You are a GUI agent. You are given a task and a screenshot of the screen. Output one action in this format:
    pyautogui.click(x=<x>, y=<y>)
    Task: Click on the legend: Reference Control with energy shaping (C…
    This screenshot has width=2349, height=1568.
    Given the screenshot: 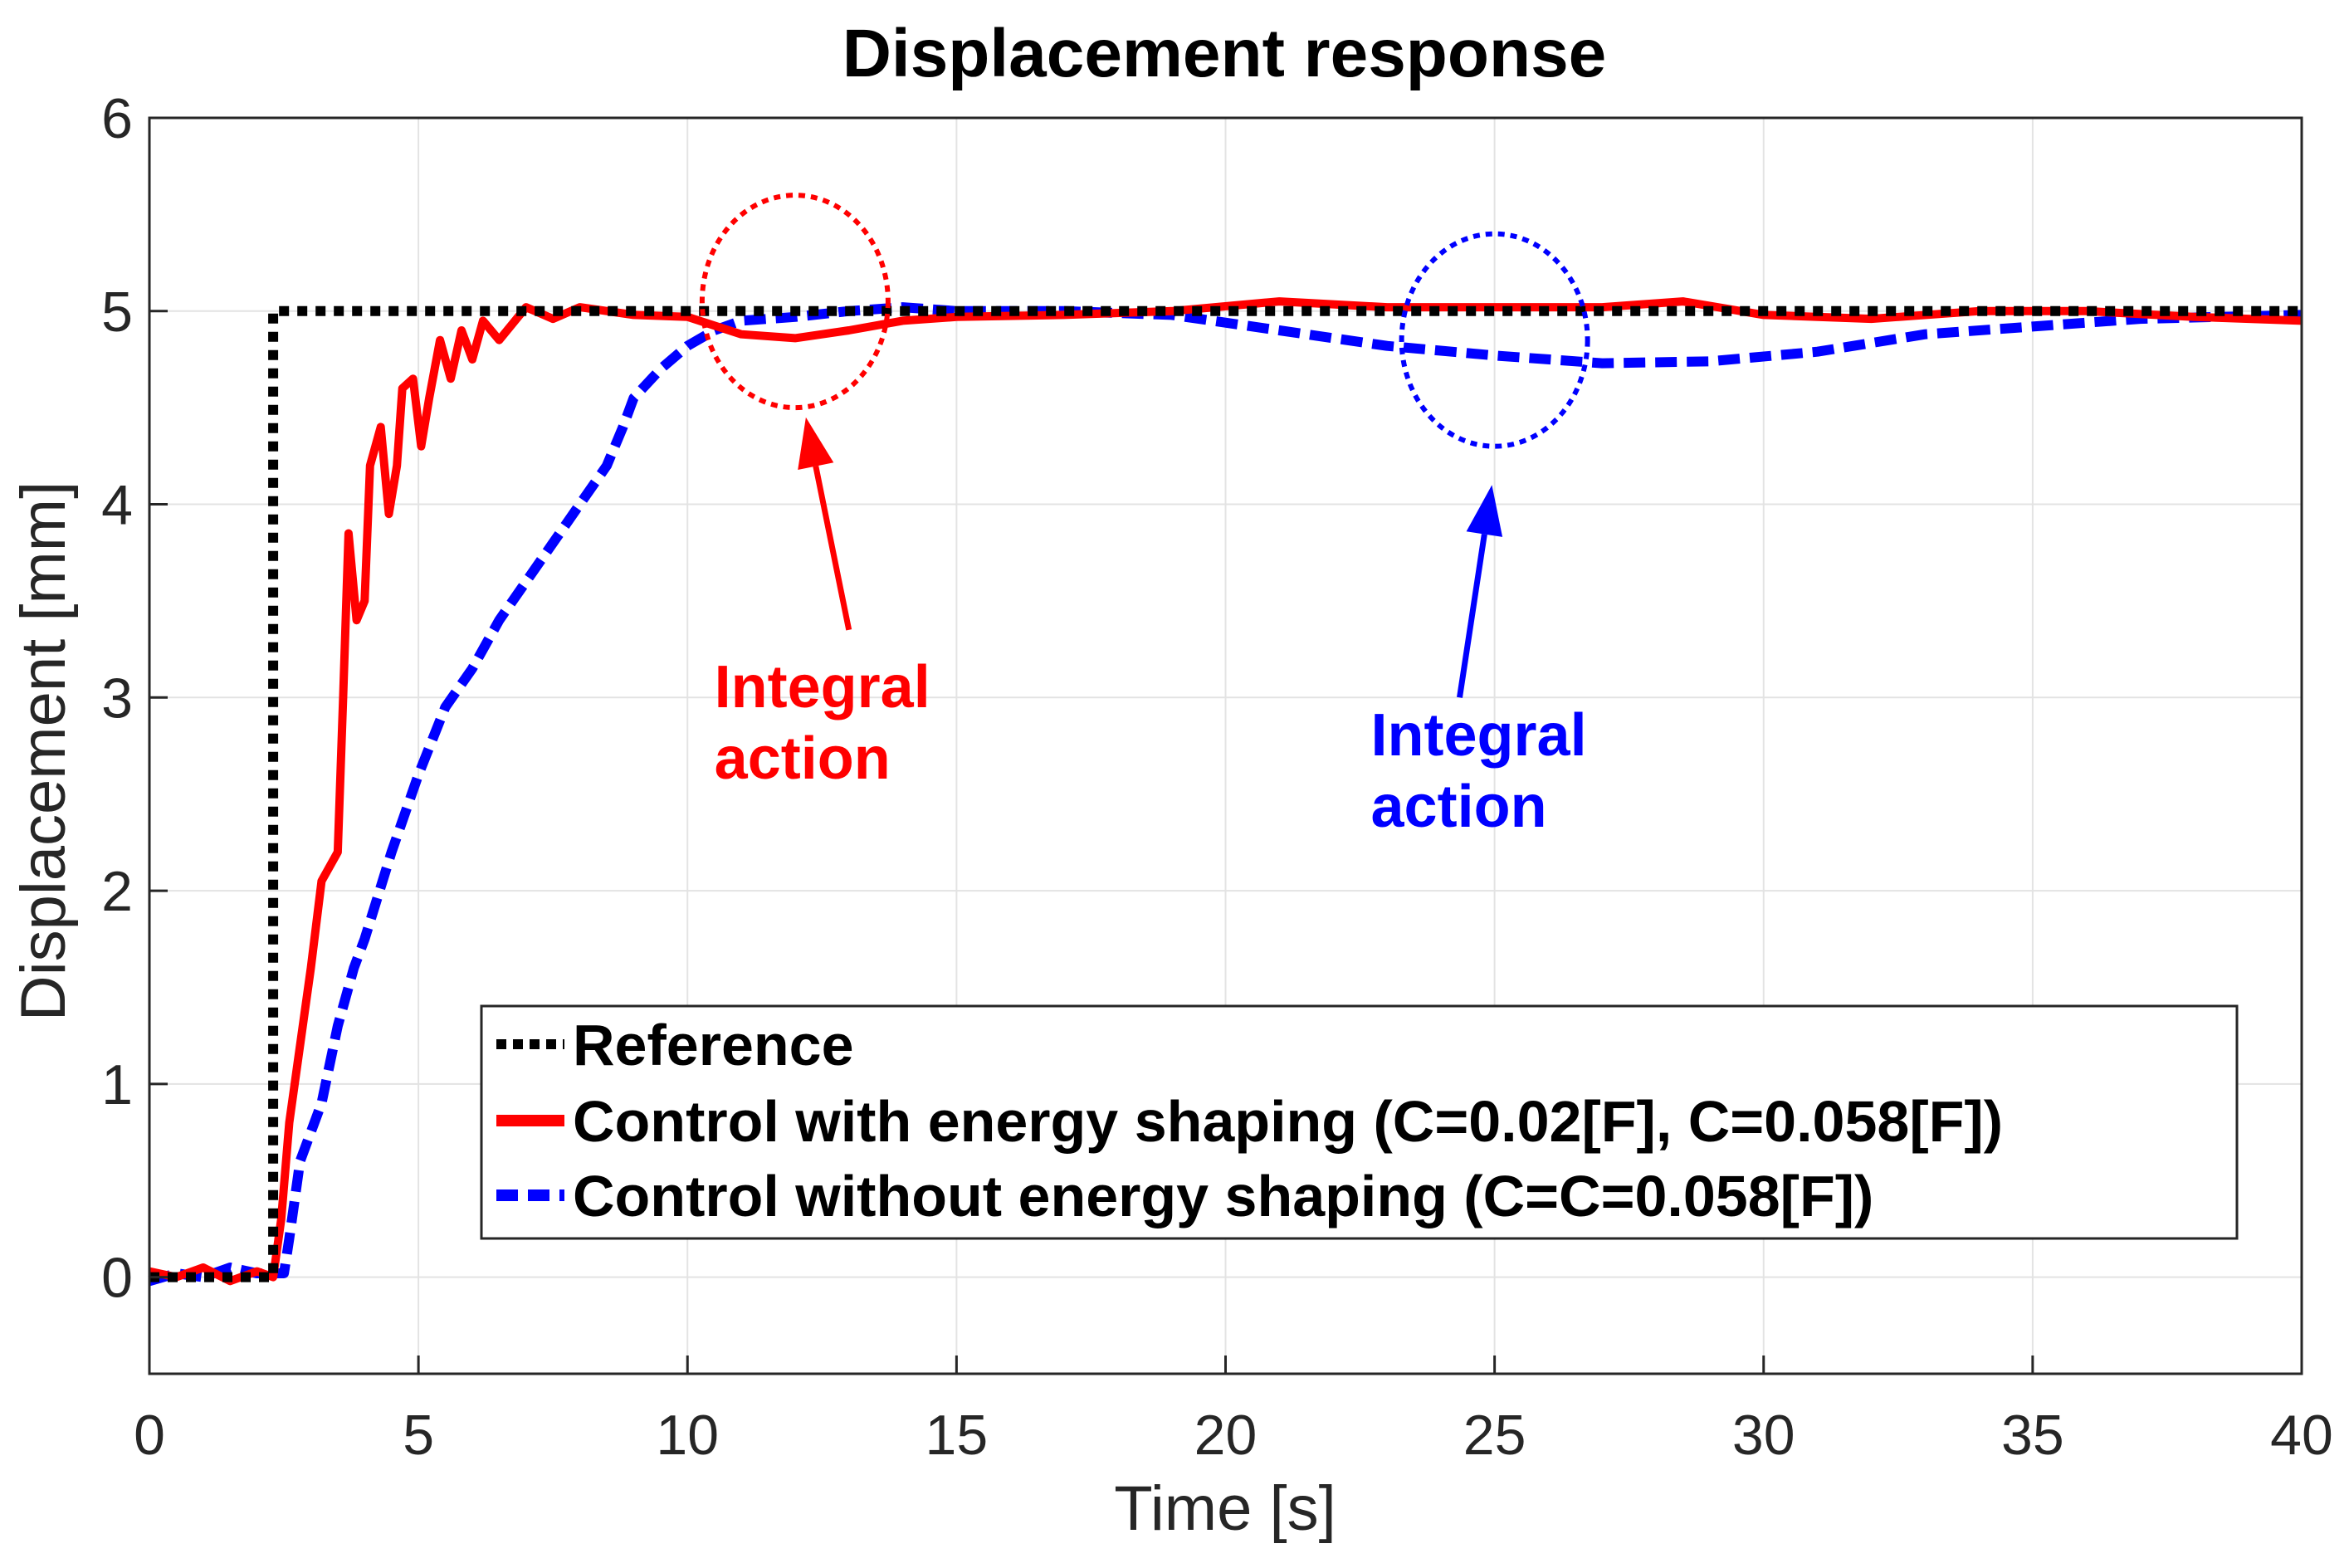 What is the action you would take?
    pyautogui.click(x=1359, y=1122)
    